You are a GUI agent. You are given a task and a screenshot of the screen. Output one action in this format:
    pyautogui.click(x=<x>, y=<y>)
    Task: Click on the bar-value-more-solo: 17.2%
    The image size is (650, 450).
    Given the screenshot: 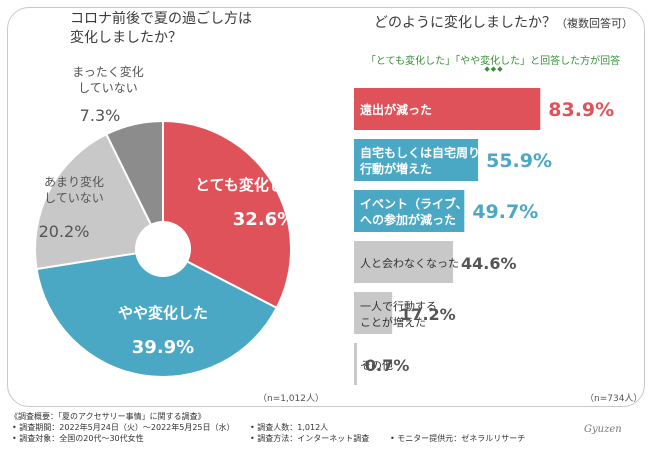 What is the action you would take?
    pyautogui.click(x=428, y=314)
    